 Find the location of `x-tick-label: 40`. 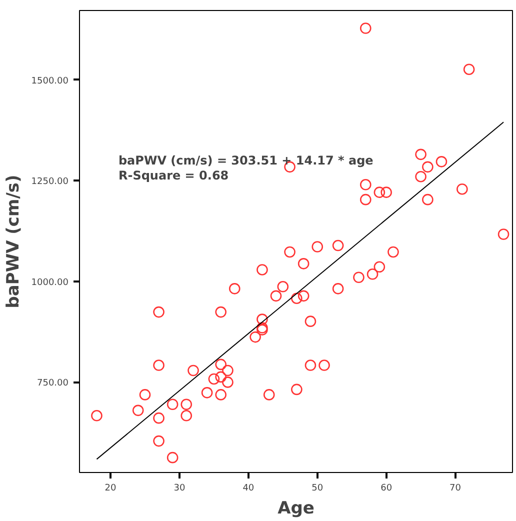

x-tick-label: 40 is located at coordinates (248, 489).